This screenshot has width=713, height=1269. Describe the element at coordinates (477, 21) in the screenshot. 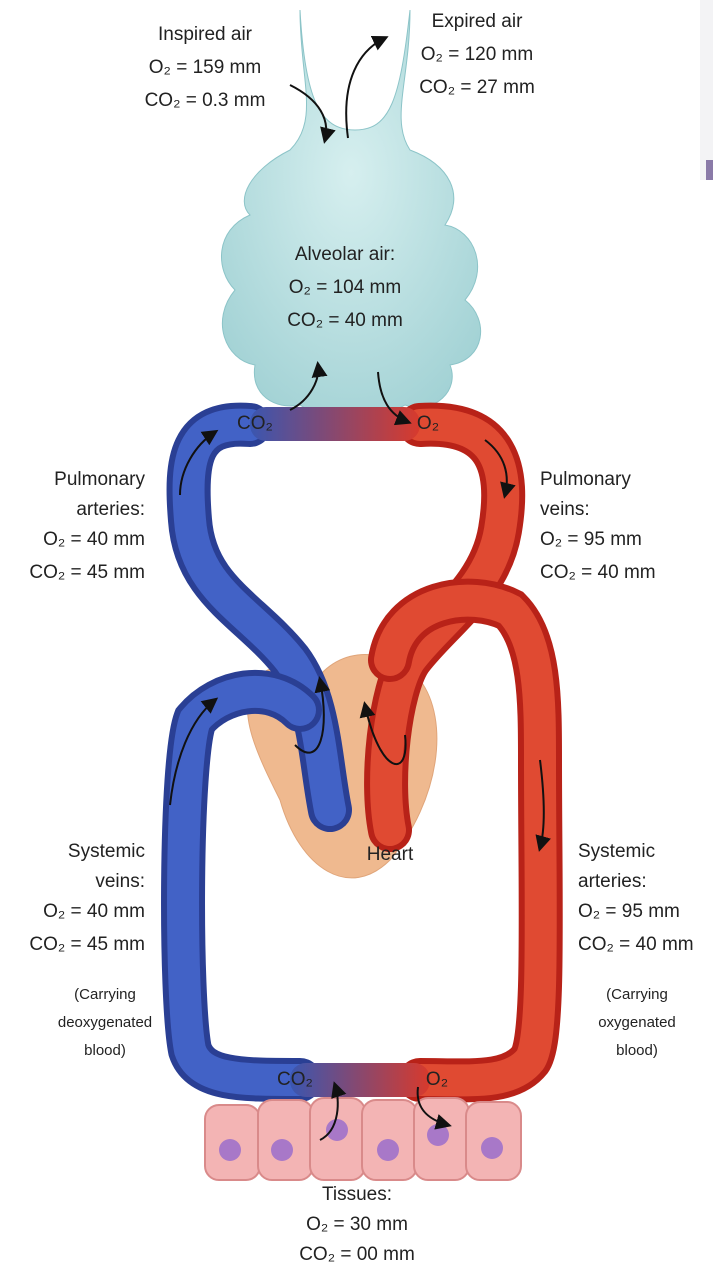

I see `label: Expired air` at that location.